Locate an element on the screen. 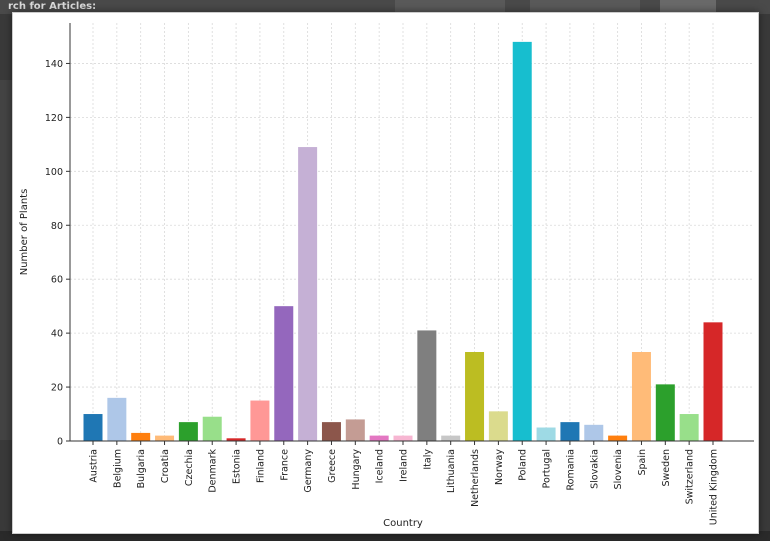  bar-italy is located at coordinates (427, 385).